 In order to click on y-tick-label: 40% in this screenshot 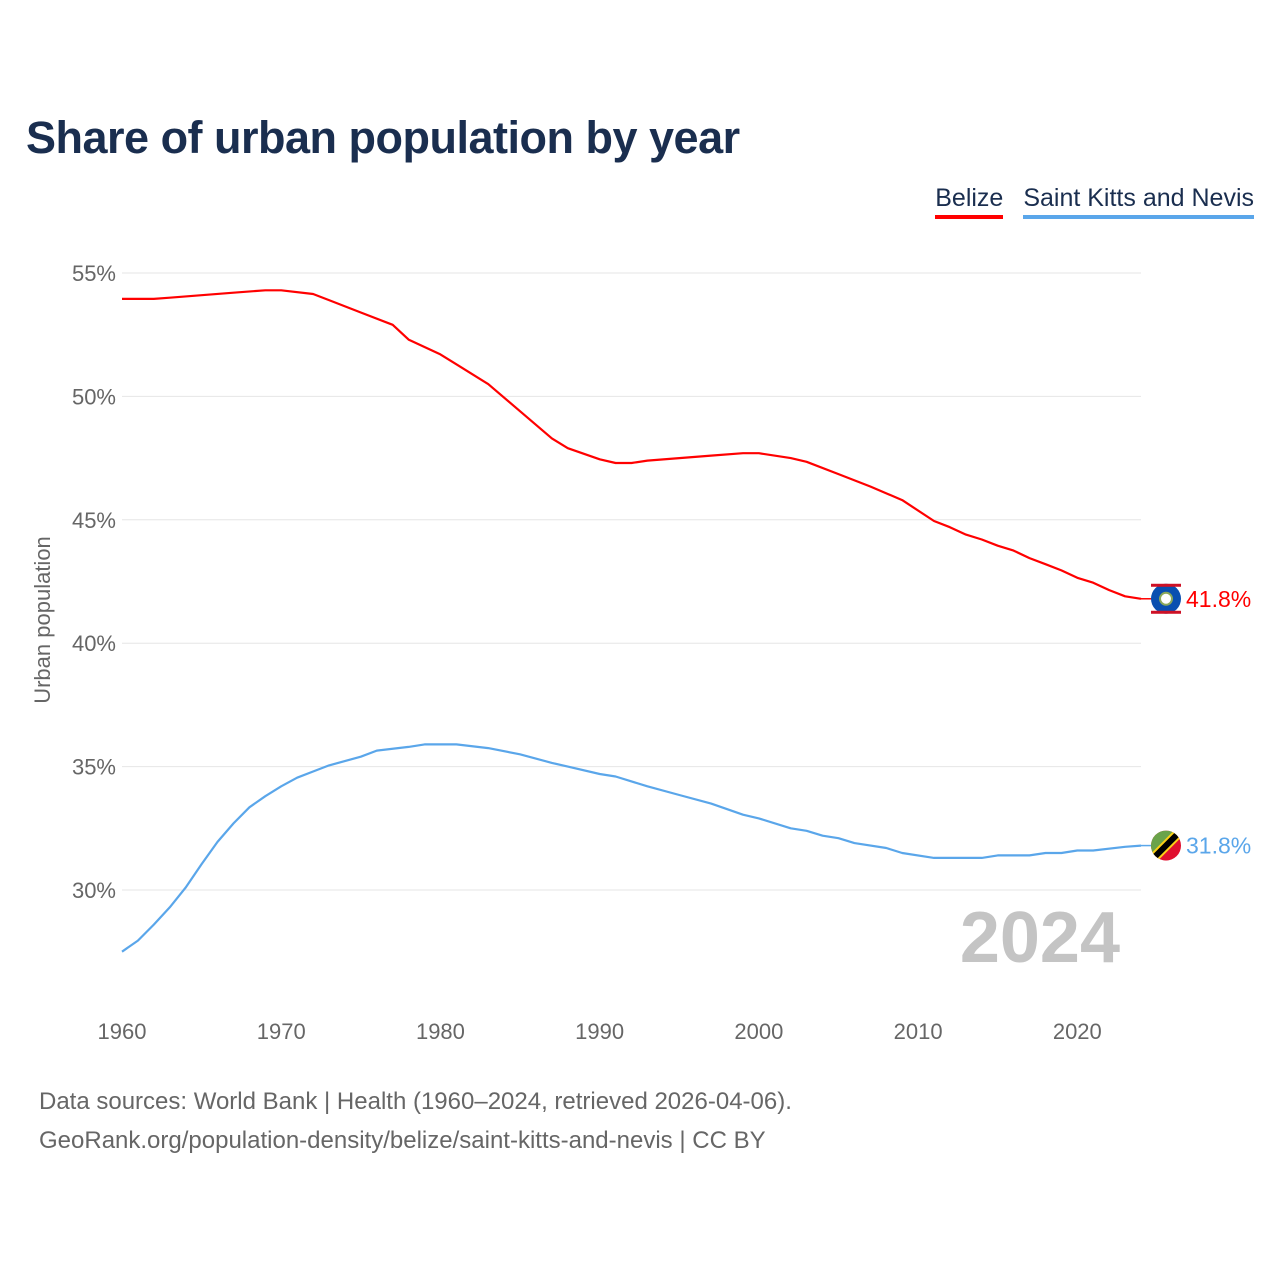, I will do `click(94, 643)`.